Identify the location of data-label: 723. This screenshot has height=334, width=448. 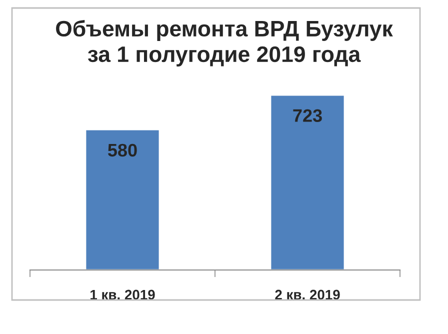
(307, 115).